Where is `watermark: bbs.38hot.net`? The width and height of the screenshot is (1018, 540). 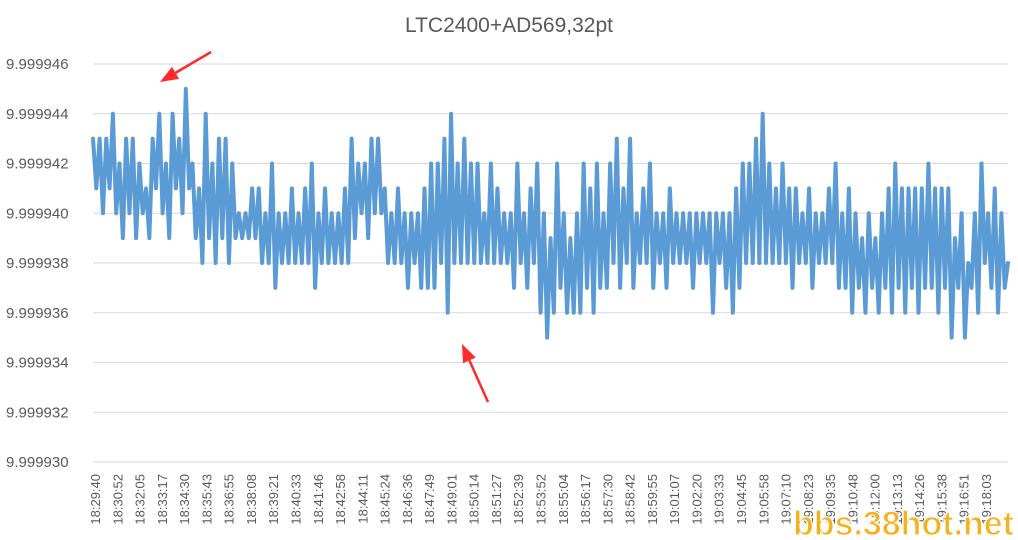 watermark: bbs.38hot.net is located at coordinates (903, 522).